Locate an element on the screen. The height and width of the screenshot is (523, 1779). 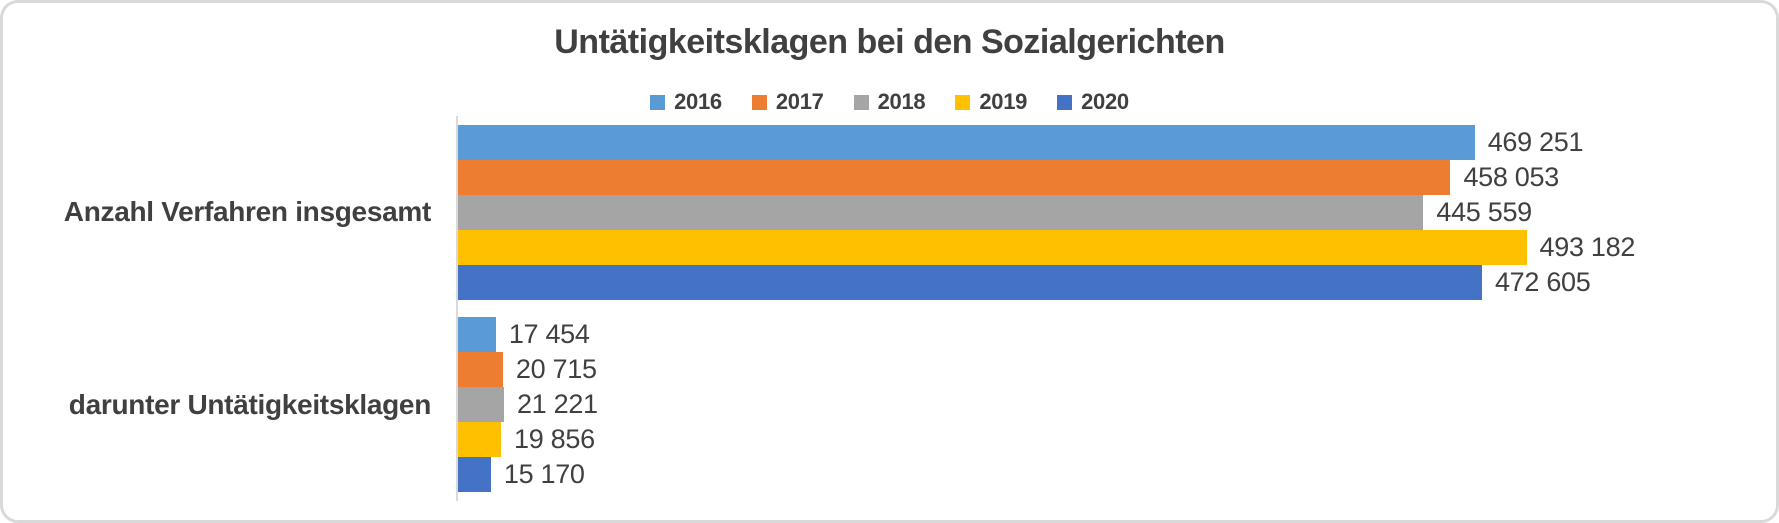
bar-row: 458 053 is located at coordinates (1108, 177).